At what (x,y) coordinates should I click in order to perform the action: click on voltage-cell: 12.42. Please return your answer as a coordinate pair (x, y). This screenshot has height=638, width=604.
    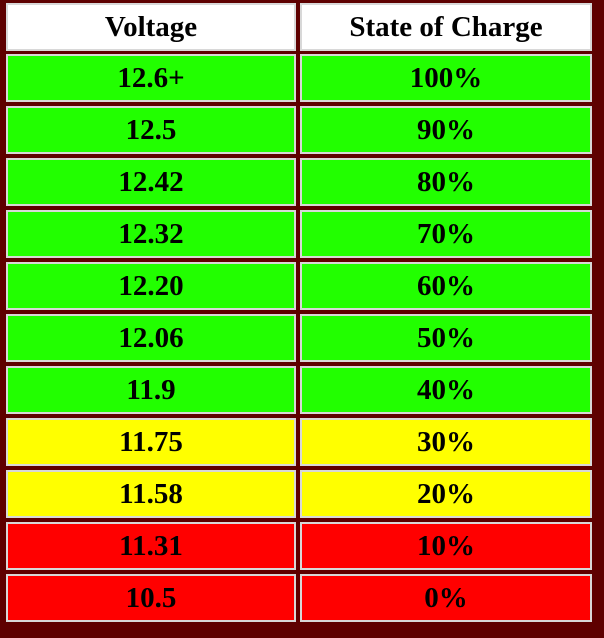
    Looking at the image, I should click on (151, 182).